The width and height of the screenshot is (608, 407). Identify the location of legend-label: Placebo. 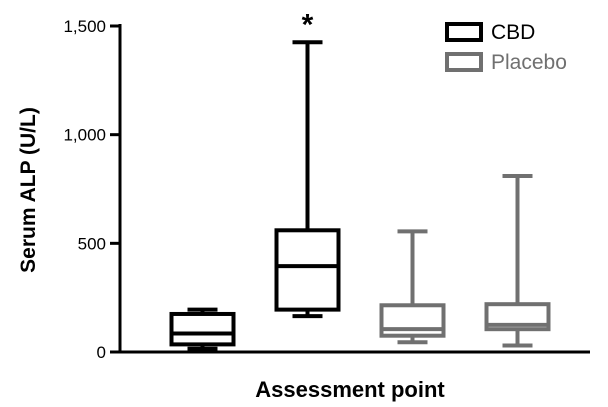
(529, 62).